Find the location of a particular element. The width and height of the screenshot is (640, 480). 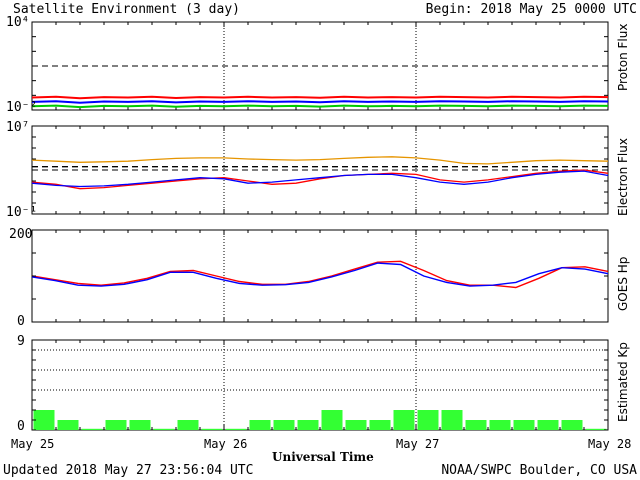

ytick-proton-bottom: 10⁻² is located at coordinates (22, 107).